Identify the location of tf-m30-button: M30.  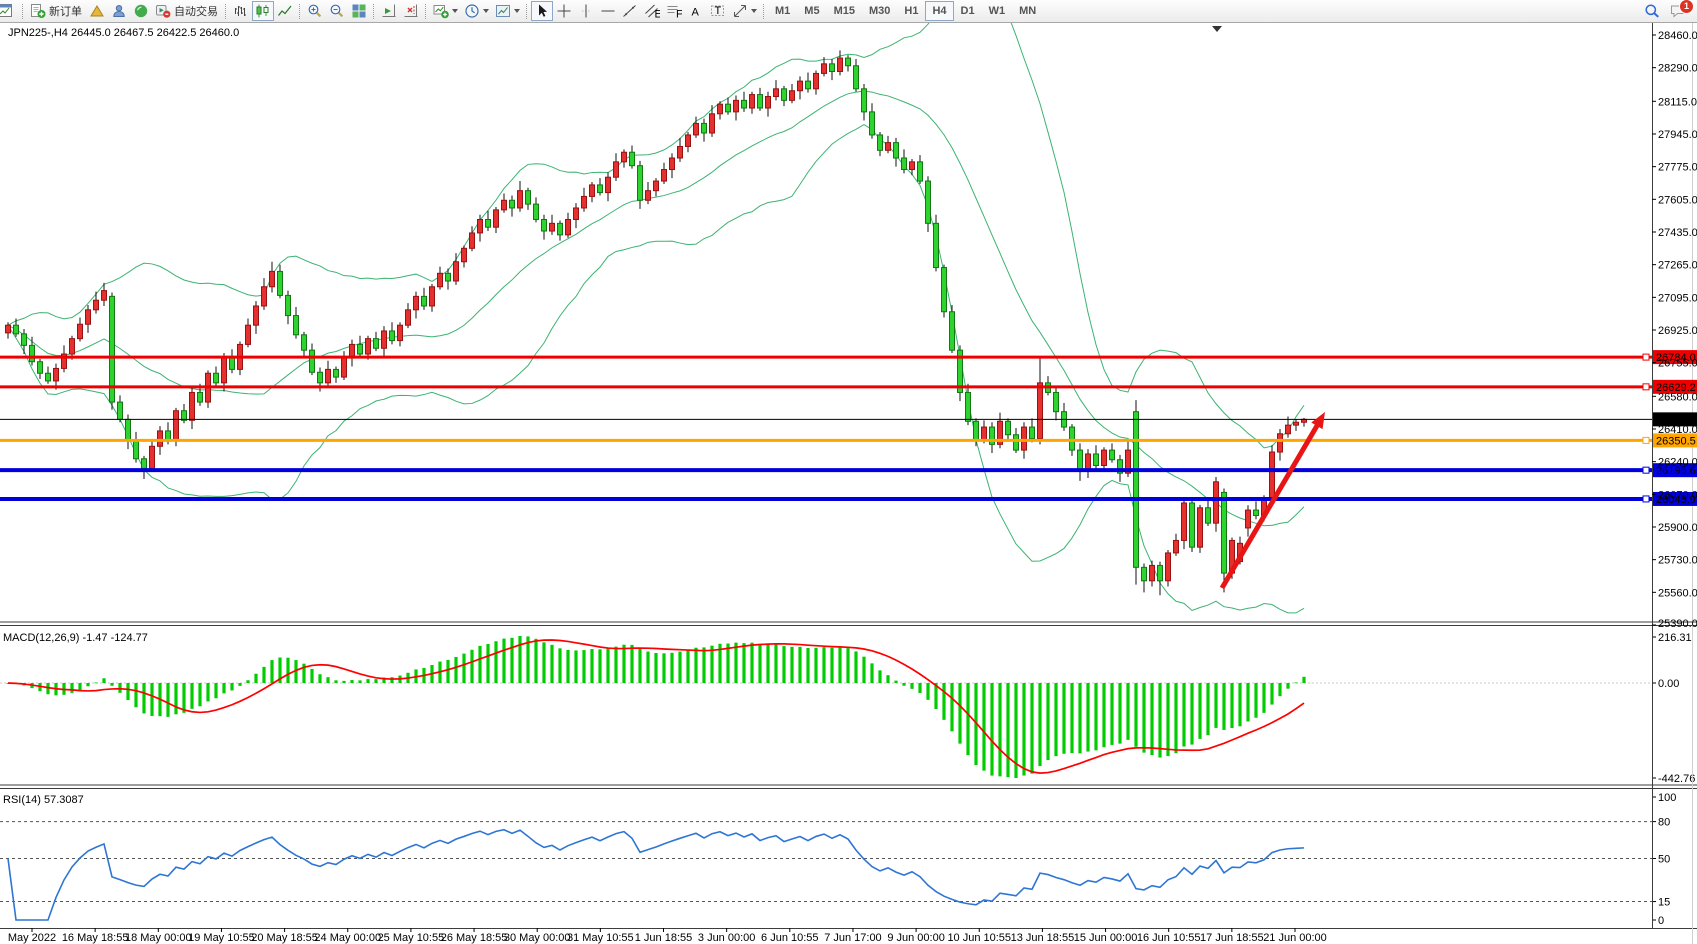
(879, 11).